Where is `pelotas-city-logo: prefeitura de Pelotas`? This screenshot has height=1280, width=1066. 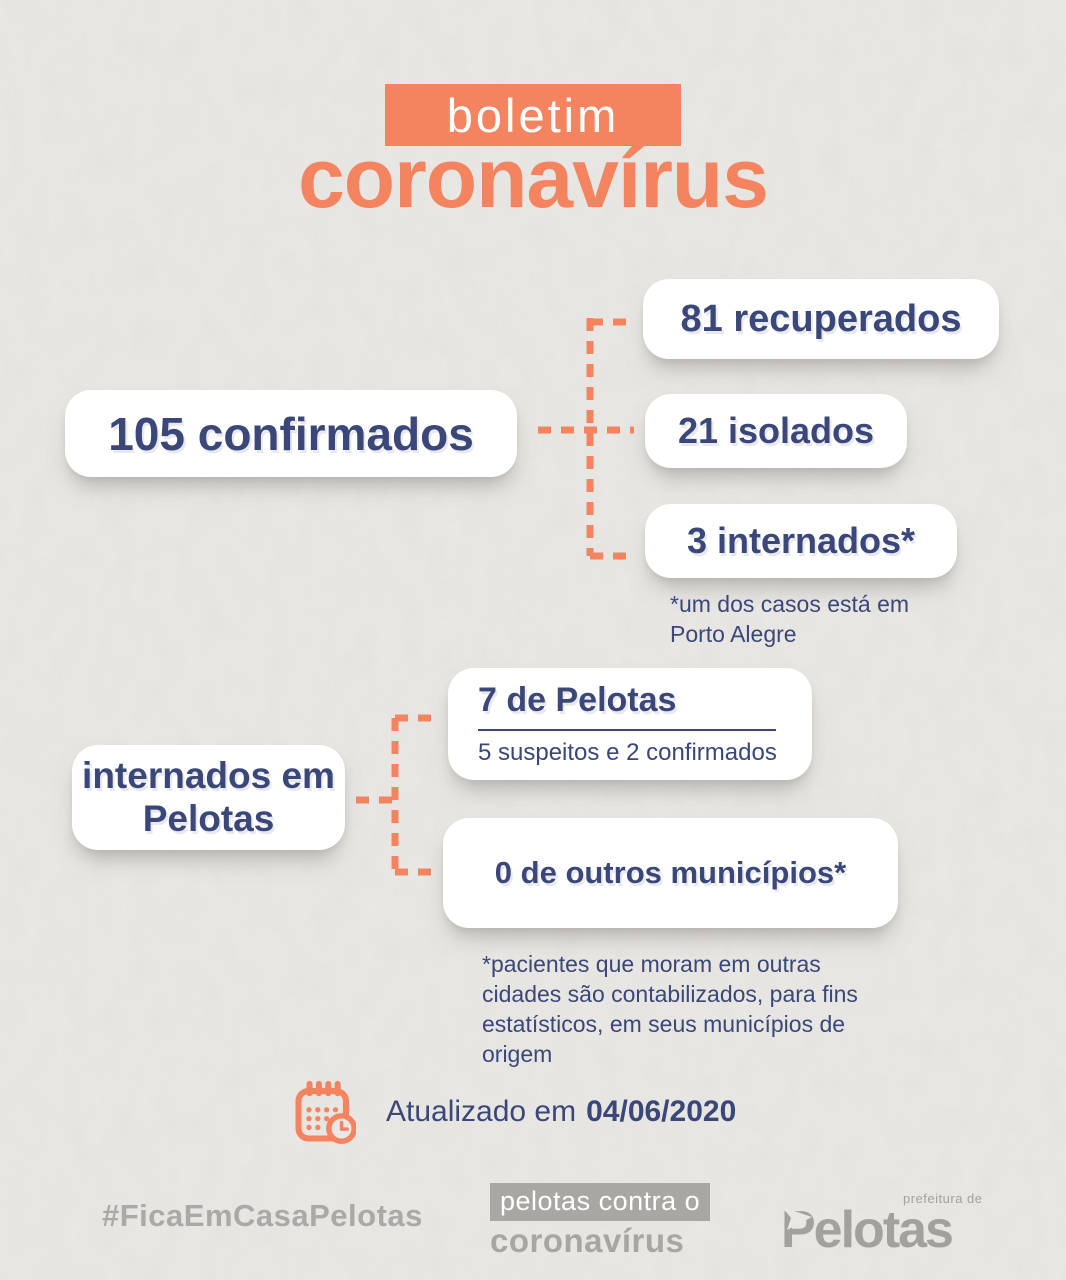
pelotas-city-logo: prefeitura de Pelotas is located at coordinates (886, 1223).